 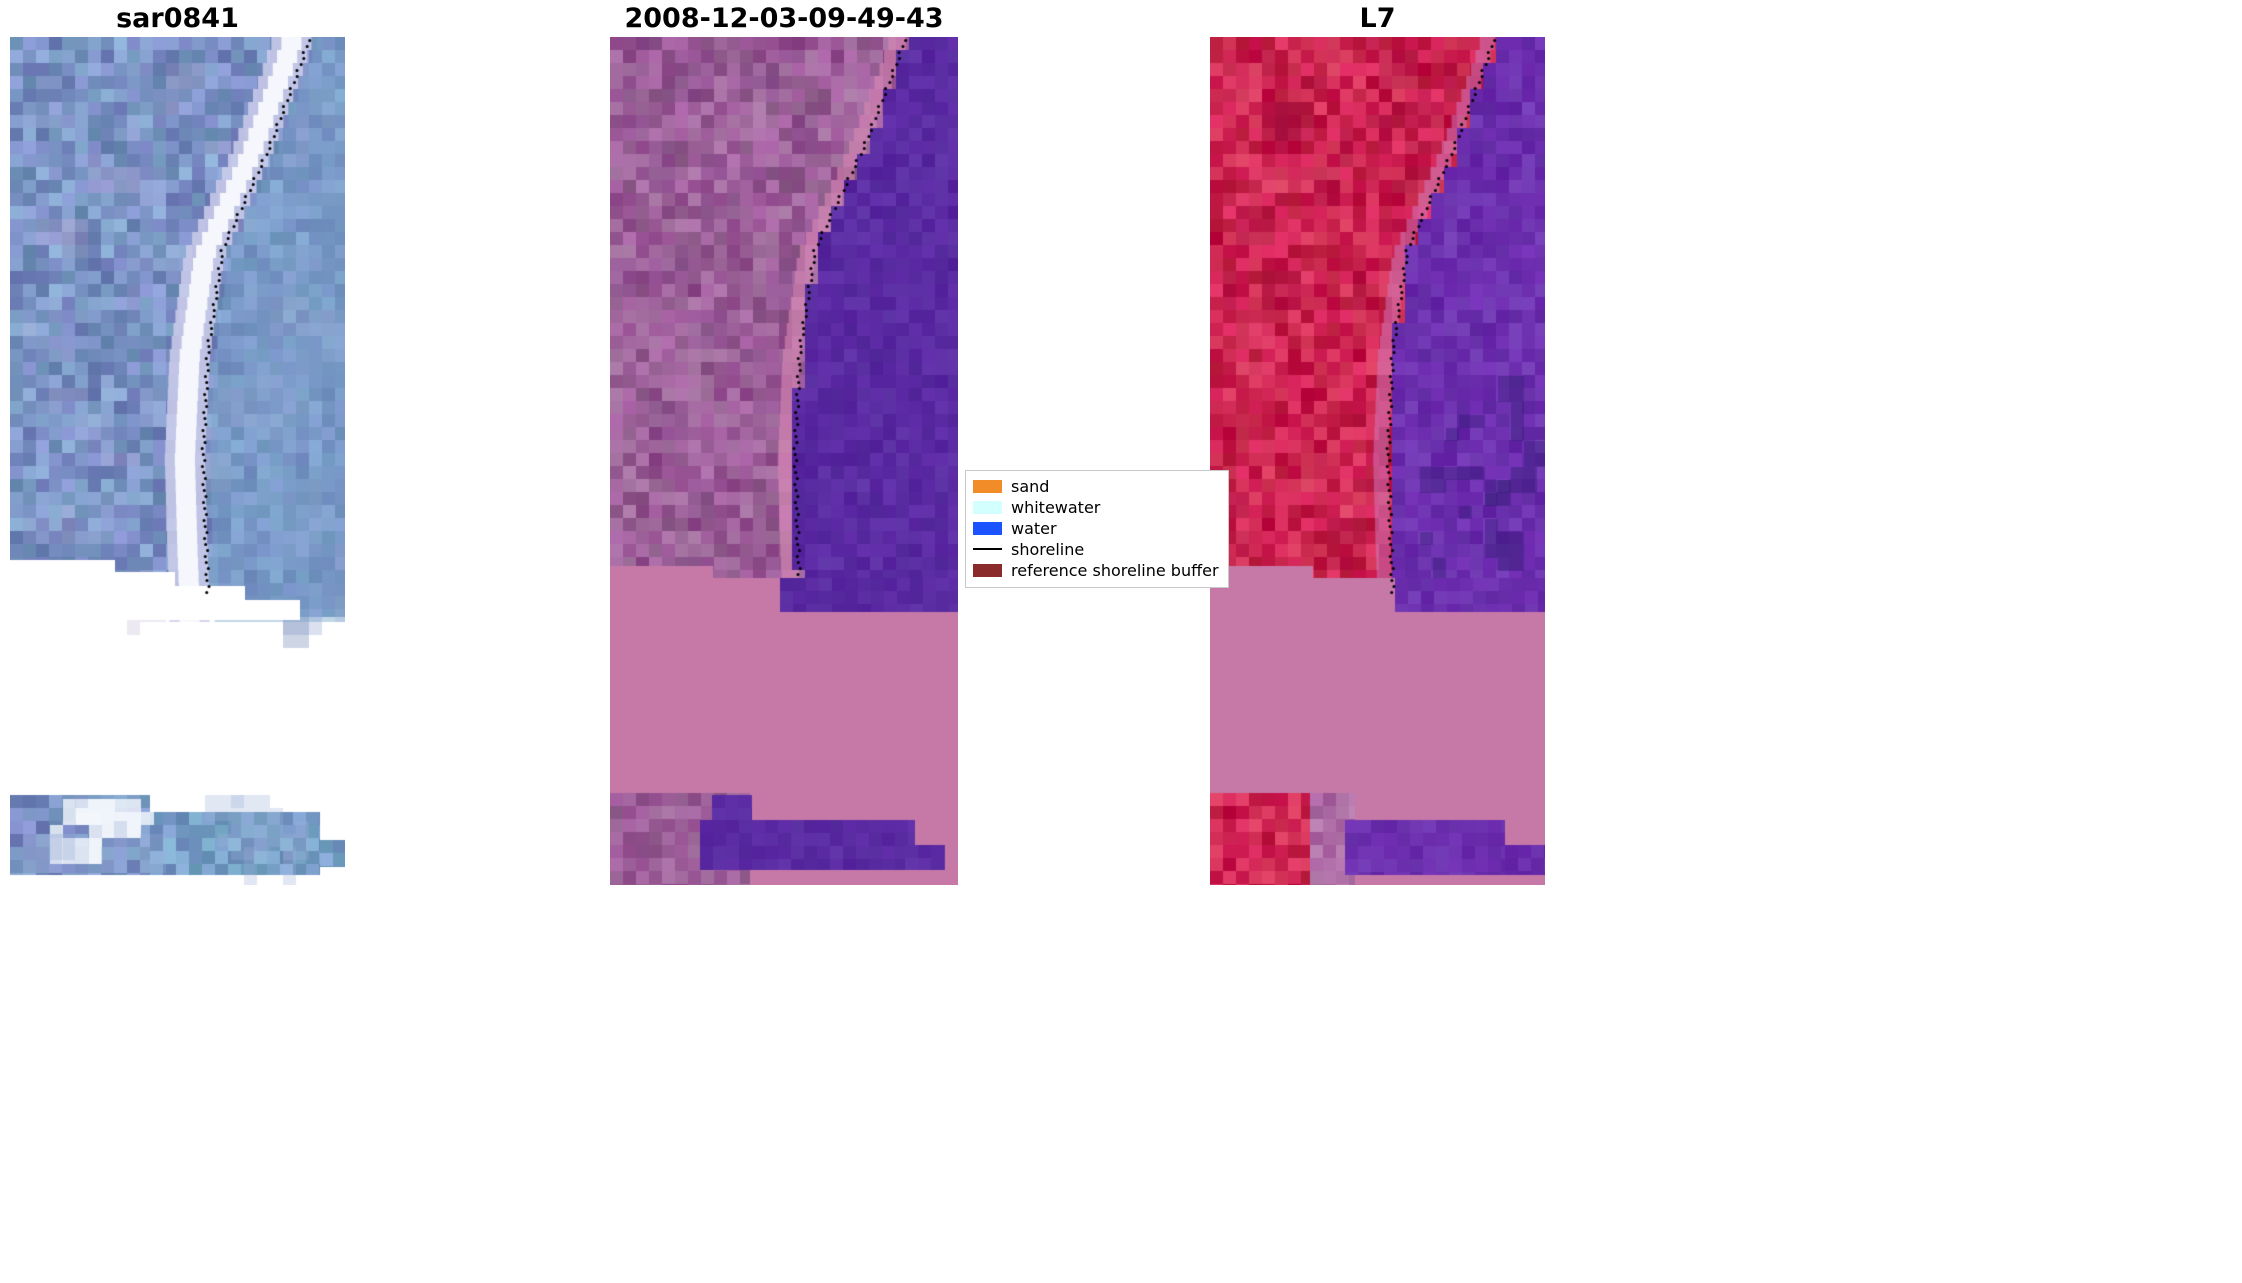 I want to click on panel-title-classified: 2008-12-03-09-49-43, so click(x=784, y=18).